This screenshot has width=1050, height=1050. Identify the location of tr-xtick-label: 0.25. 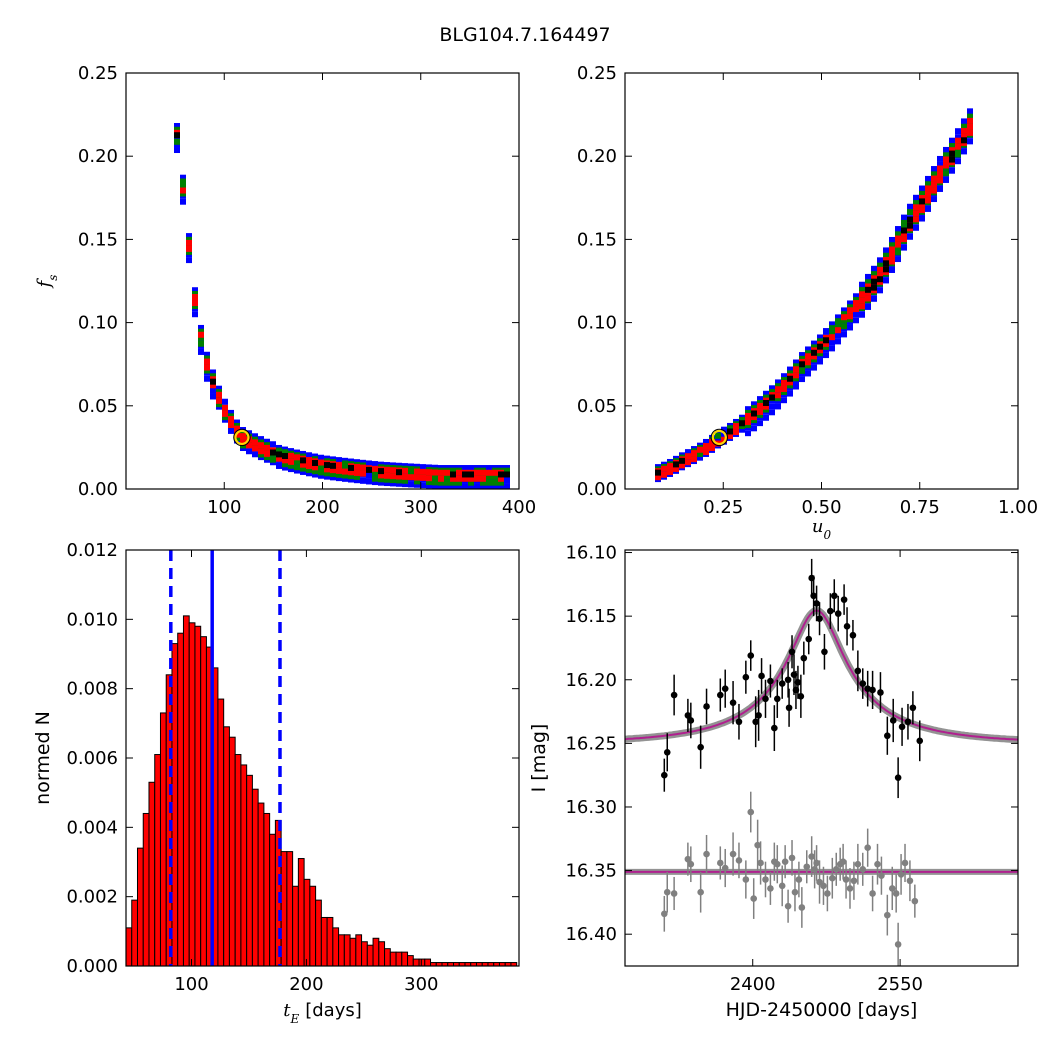
(723, 507).